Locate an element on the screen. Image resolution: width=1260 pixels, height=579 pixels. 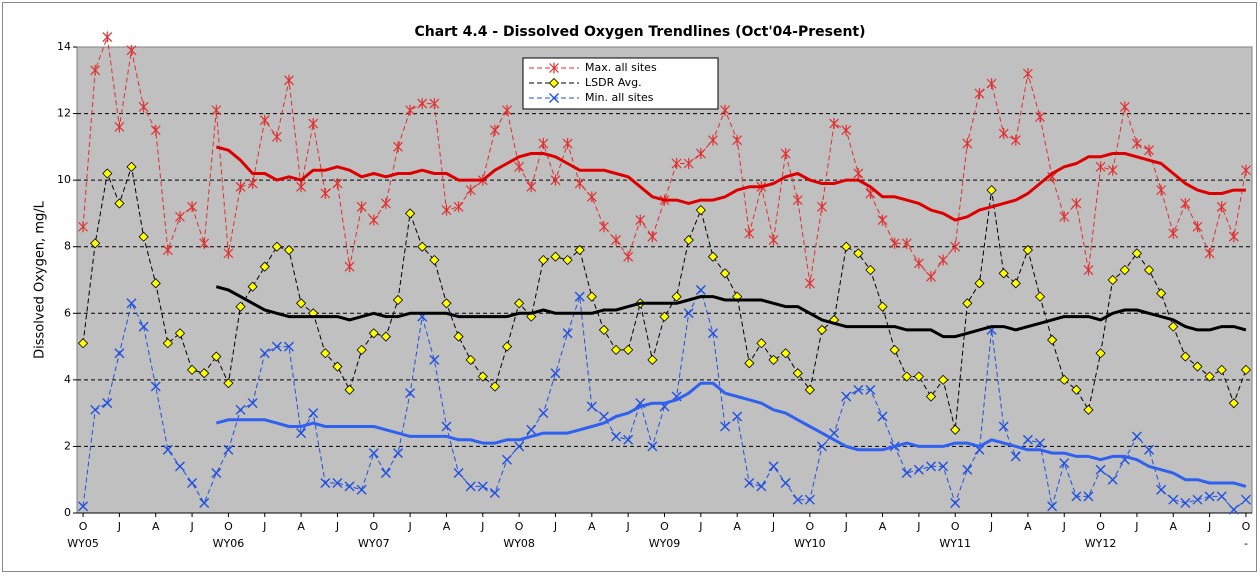
legend-marker is located at coordinates (554, 83).